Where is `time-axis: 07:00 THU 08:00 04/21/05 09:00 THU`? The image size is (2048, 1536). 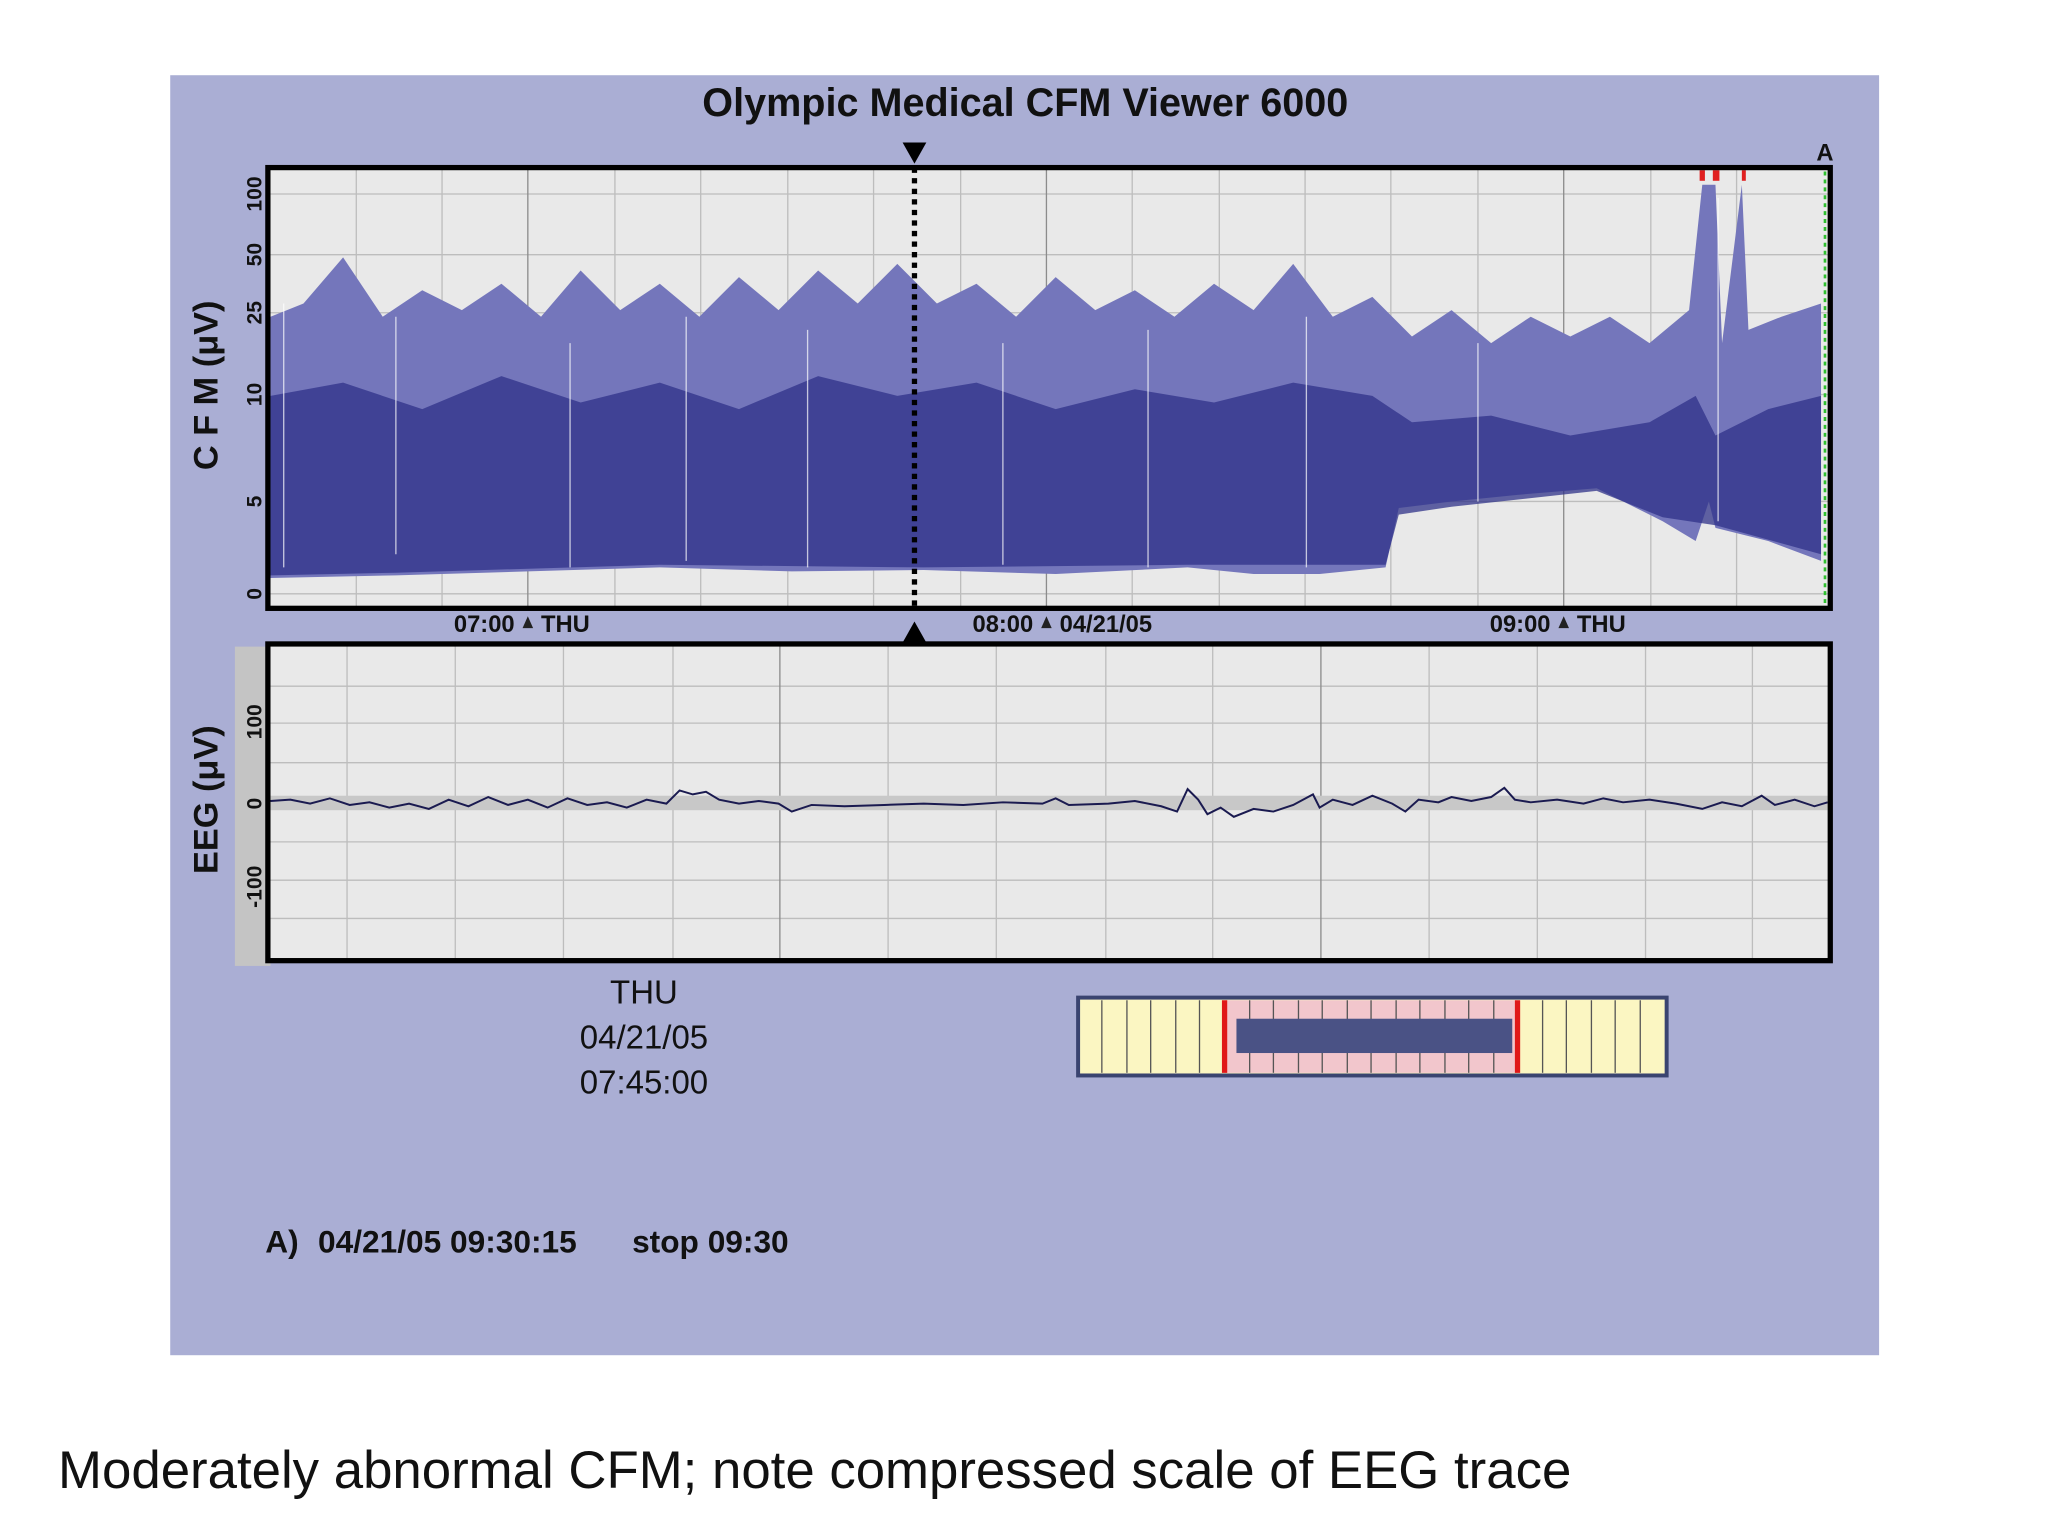 time-axis: 07:00 THU 08:00 04/21/05 09:00 THU is located at coordinates (1040, 624).